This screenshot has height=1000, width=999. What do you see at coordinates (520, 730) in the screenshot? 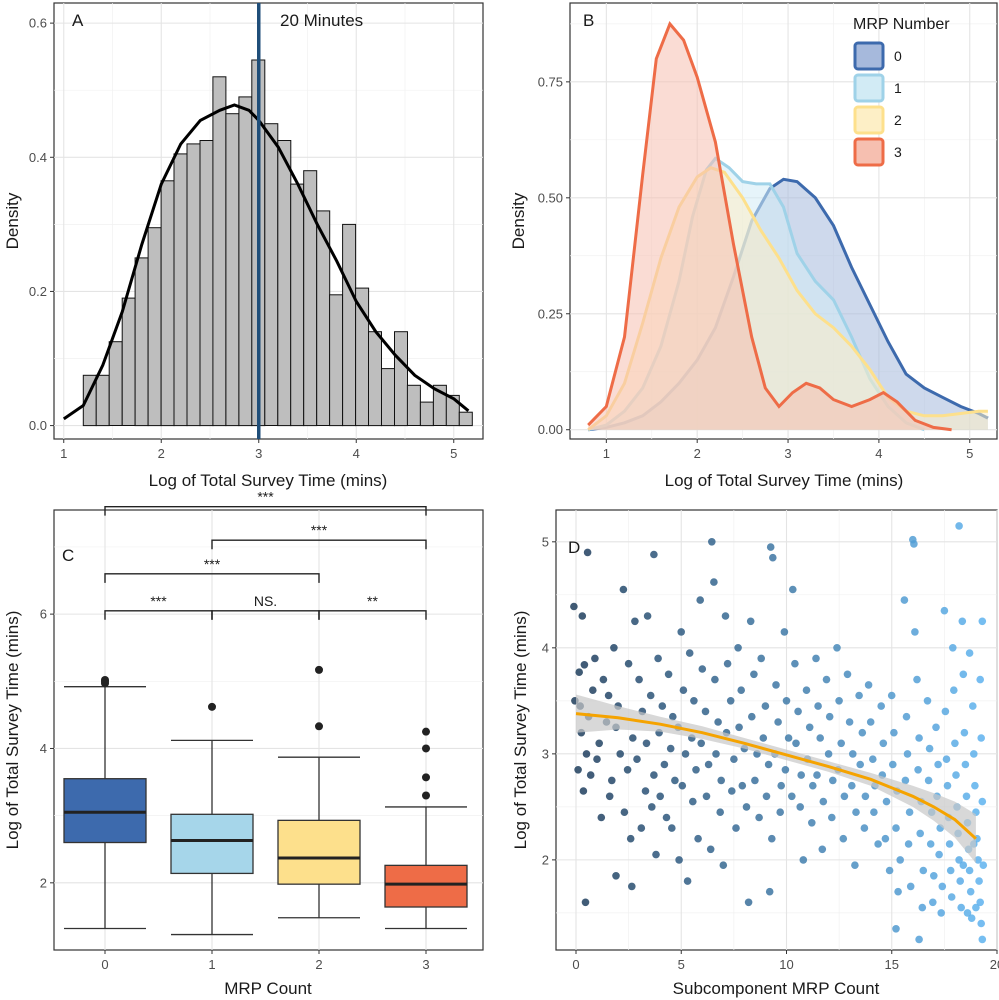
I see `panel-d-y-axis-title: Log of Total Survey Time (mins)` at bounding box center [520, 730].